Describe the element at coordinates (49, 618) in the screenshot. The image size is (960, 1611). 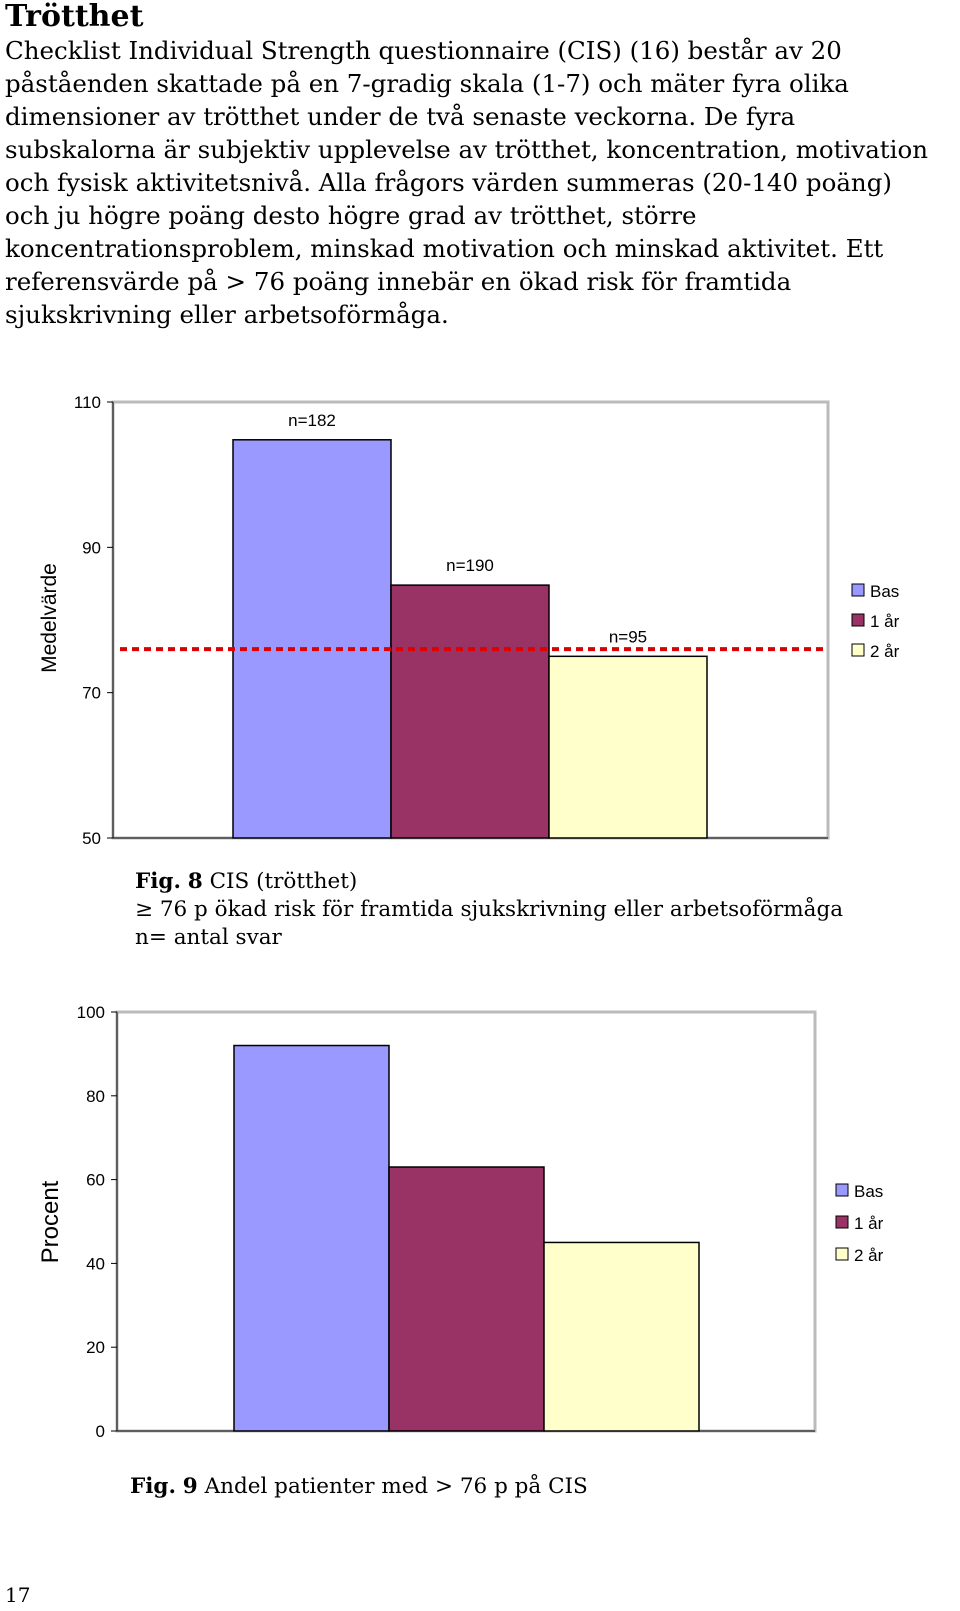
I see `y-axis-title: Medelvärde` at that location.